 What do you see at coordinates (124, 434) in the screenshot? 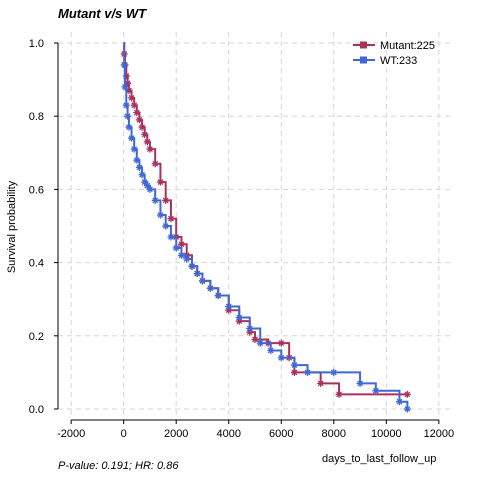
I see `x-tick-label: 0` at bounding box center [124, 434].